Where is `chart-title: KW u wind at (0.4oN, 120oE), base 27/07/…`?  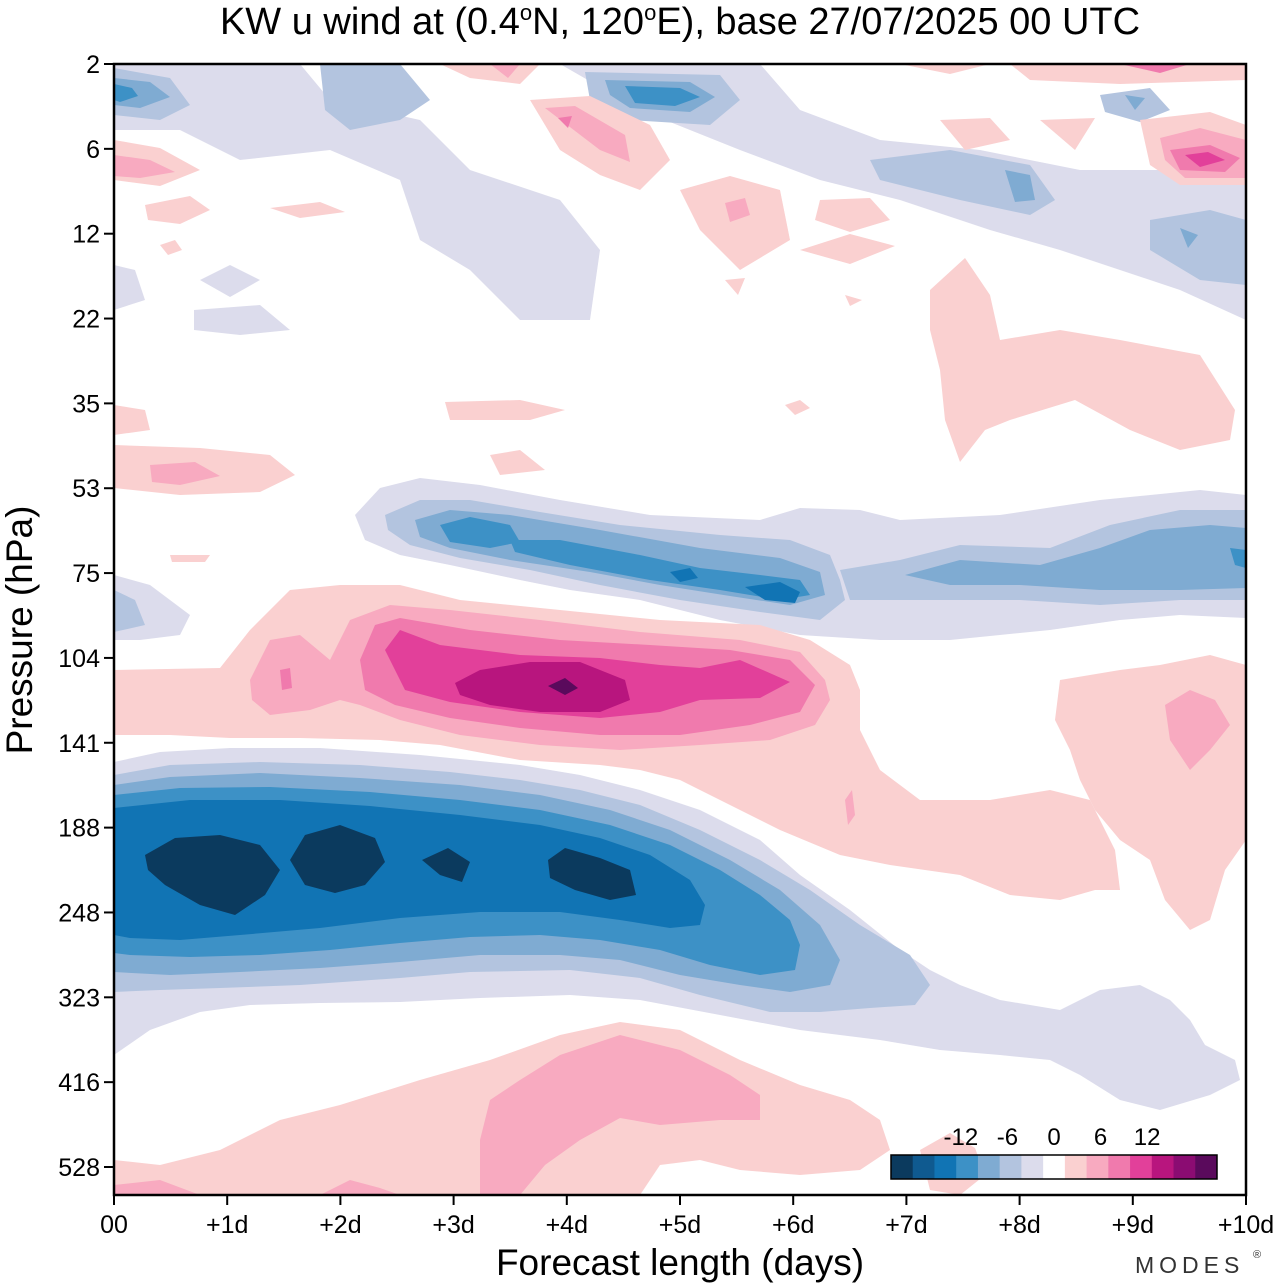 chart-title: KW u wind at (0.4oN, 120oE), base 27/07/… is located at coordinates (680, 21).